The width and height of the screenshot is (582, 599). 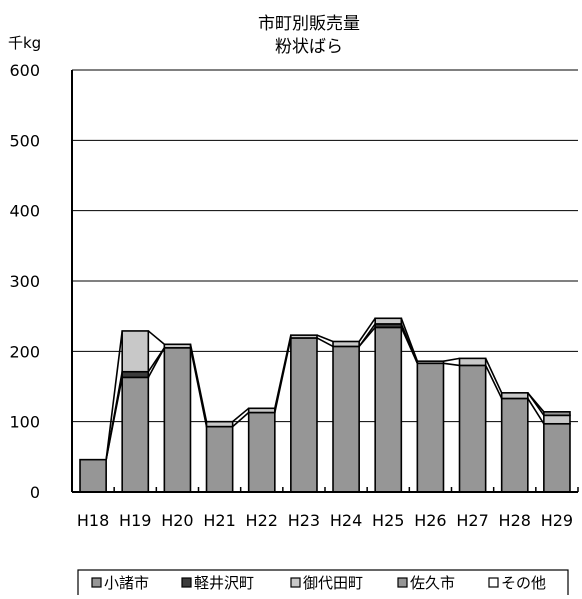 What do you see at coordinates (515, 520) in the screenshot?
I see `x-tick-label: H28` at bounding box center [515, 520].